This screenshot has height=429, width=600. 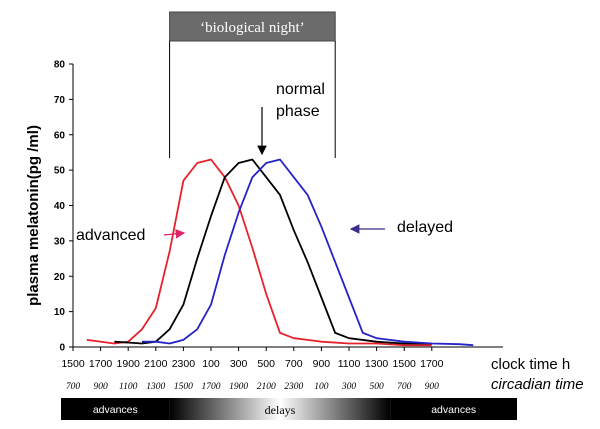 I want to click on bar-advances-right, so click(x=453, y=409).